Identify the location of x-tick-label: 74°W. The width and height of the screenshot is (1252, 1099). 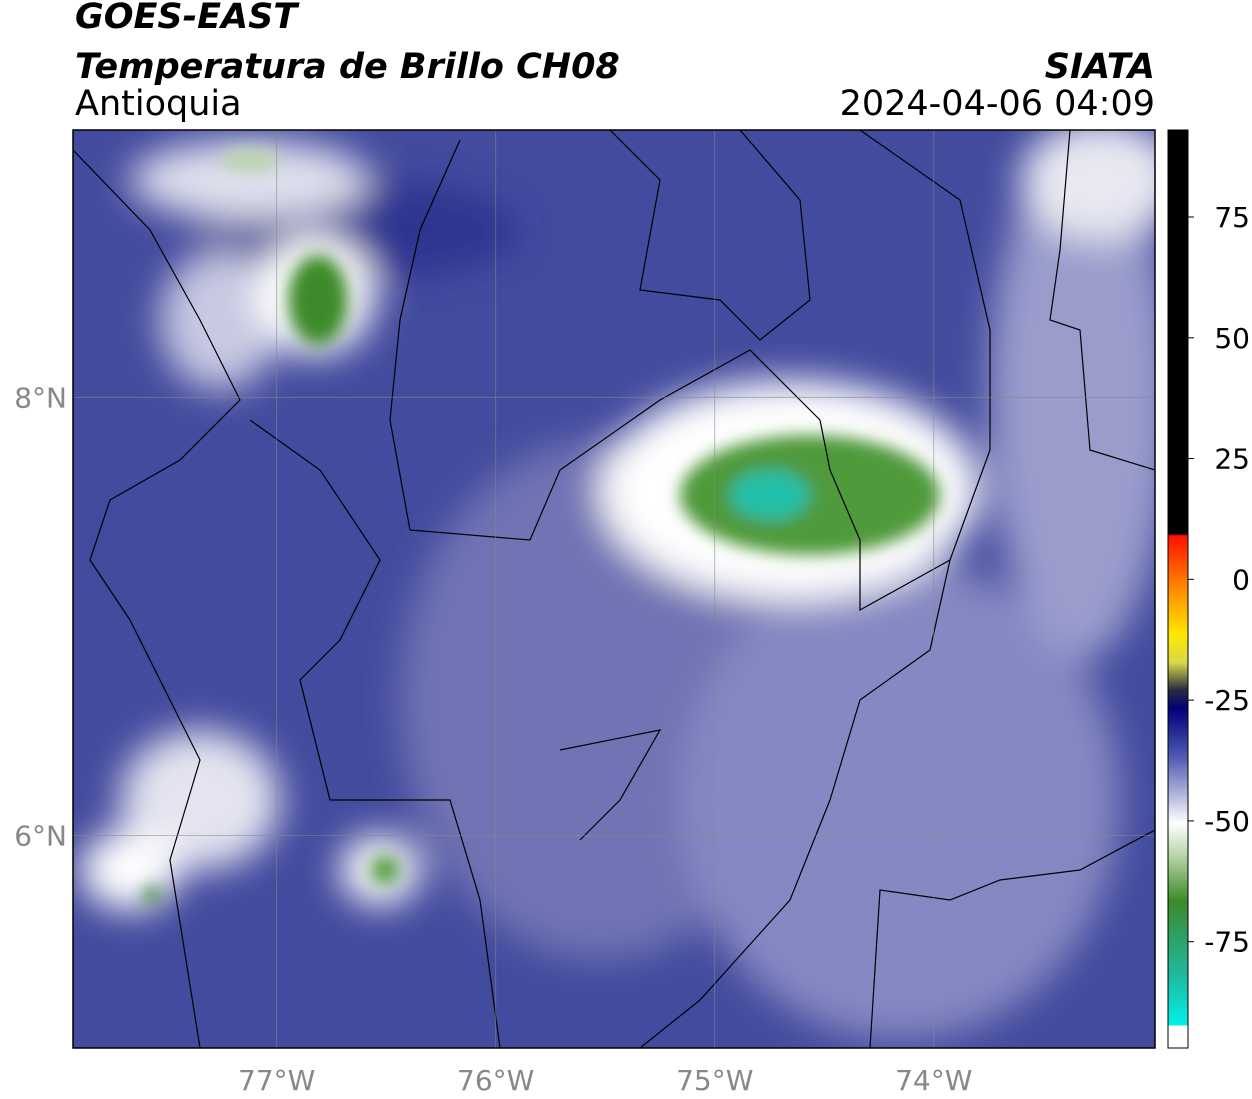
(933, 1080).